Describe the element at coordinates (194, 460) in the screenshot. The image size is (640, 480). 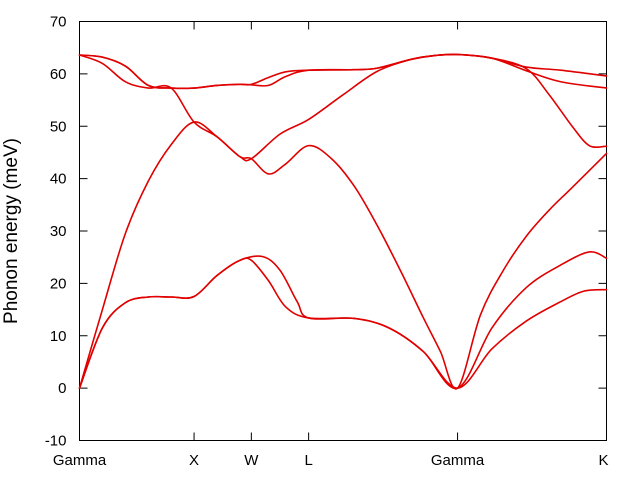
I see `x-tick-label: X` at that location.